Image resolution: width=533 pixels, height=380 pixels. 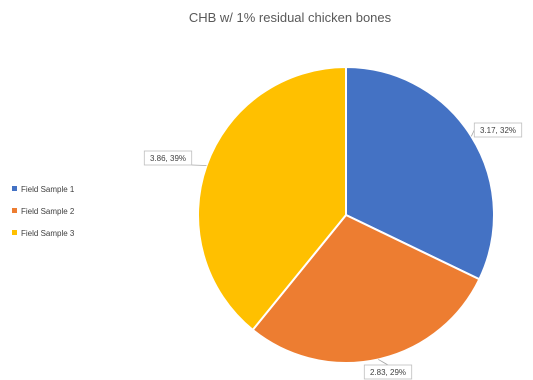 I want to click on svg-text: 3.86, 39%, so click(x=168, y=158).